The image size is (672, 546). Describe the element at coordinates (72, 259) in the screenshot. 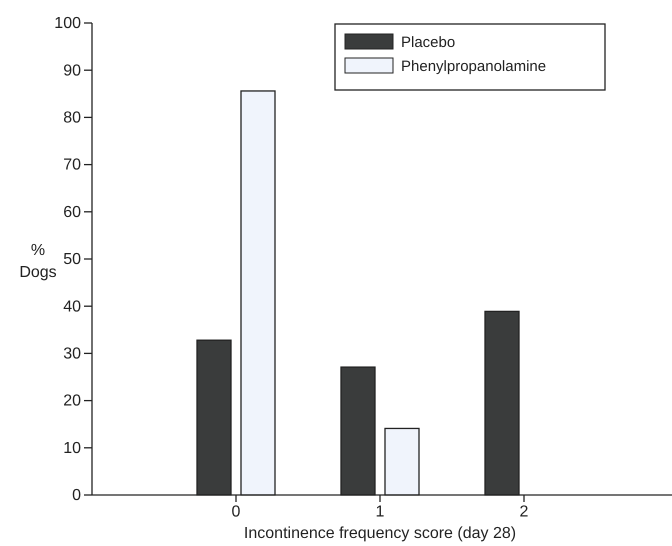

I see `y-tick-label: 50` at that location.